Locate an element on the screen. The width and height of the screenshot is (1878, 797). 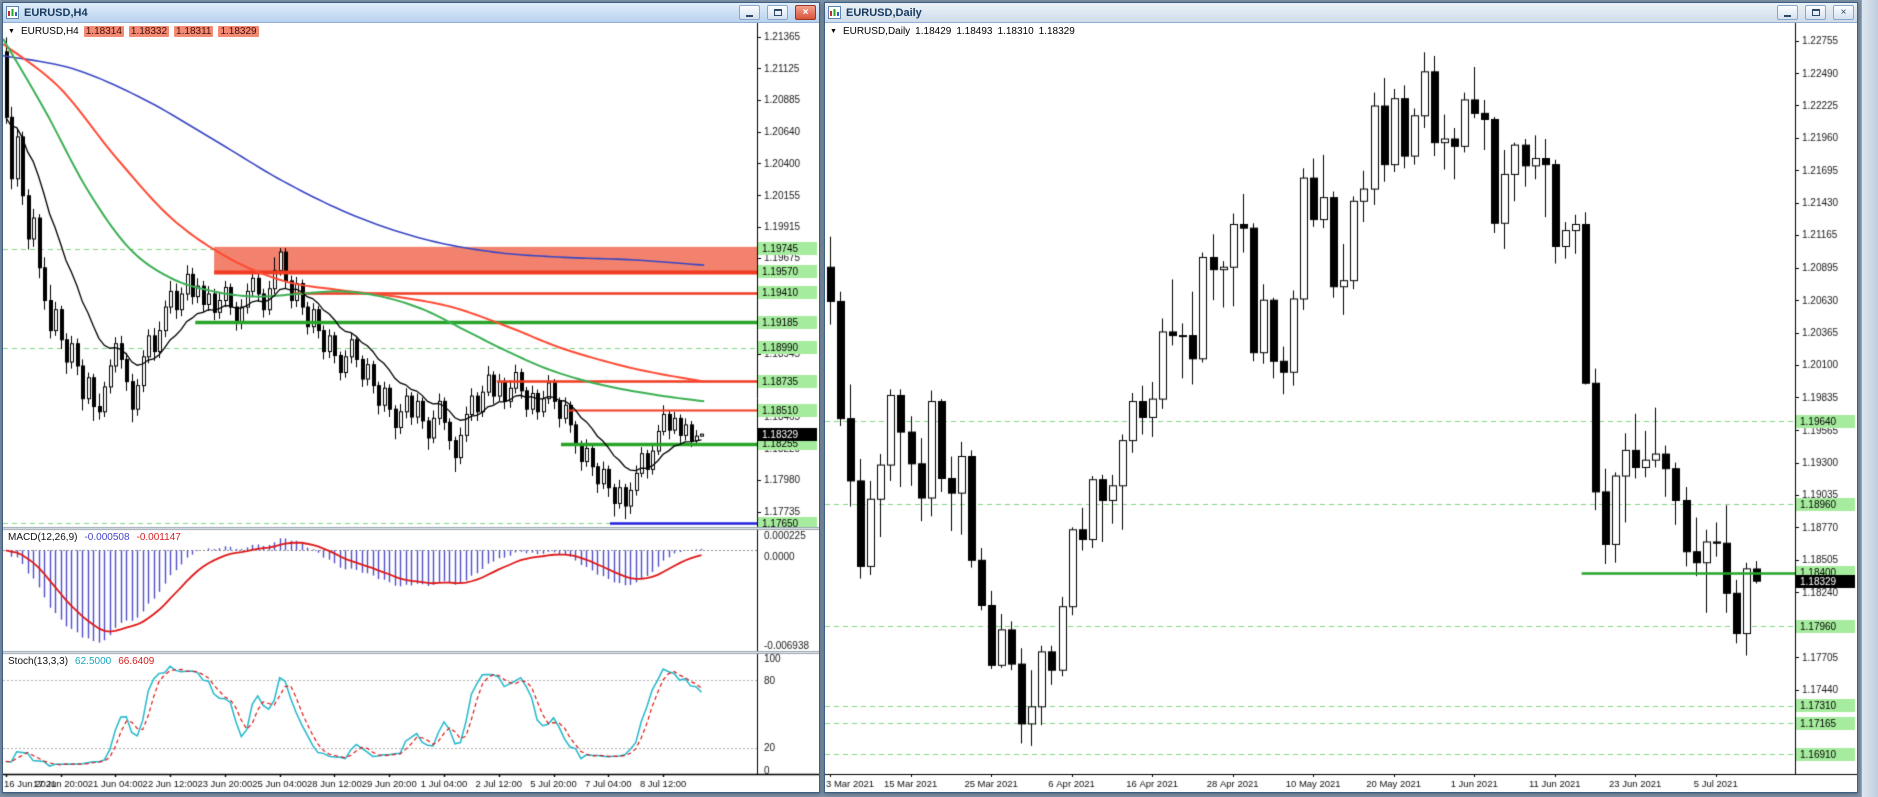
stoch-indicator-label: Stoch(13,3,3) 62.5000 66.6409 is located at coordinates (81, 661).